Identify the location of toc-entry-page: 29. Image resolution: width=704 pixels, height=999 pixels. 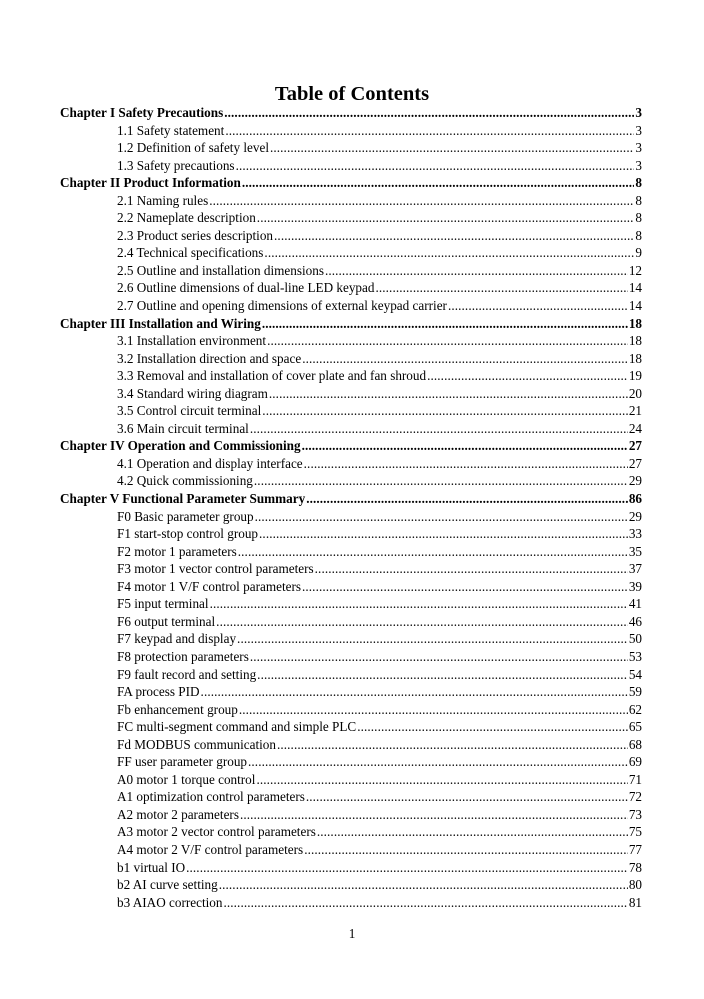
(635, 516).